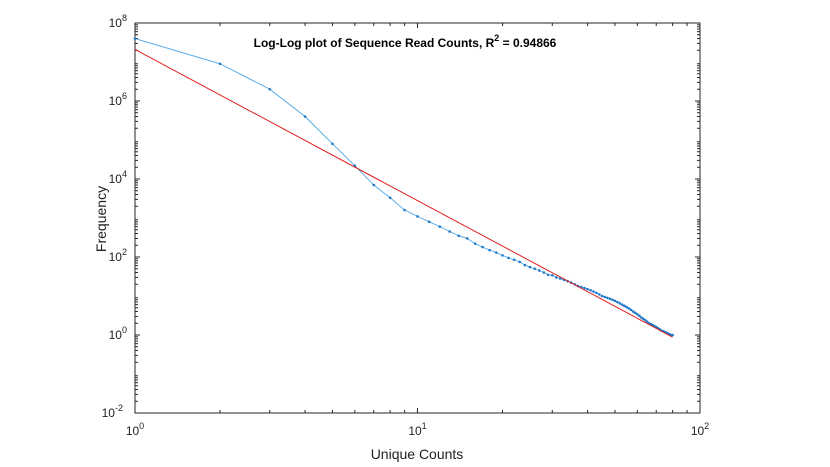 The image size is (830, 467). What do you see at coordinates (496, 38) in the screenshot?
I see `chart-title-superscript: 2` at bounding box center [496, 38].